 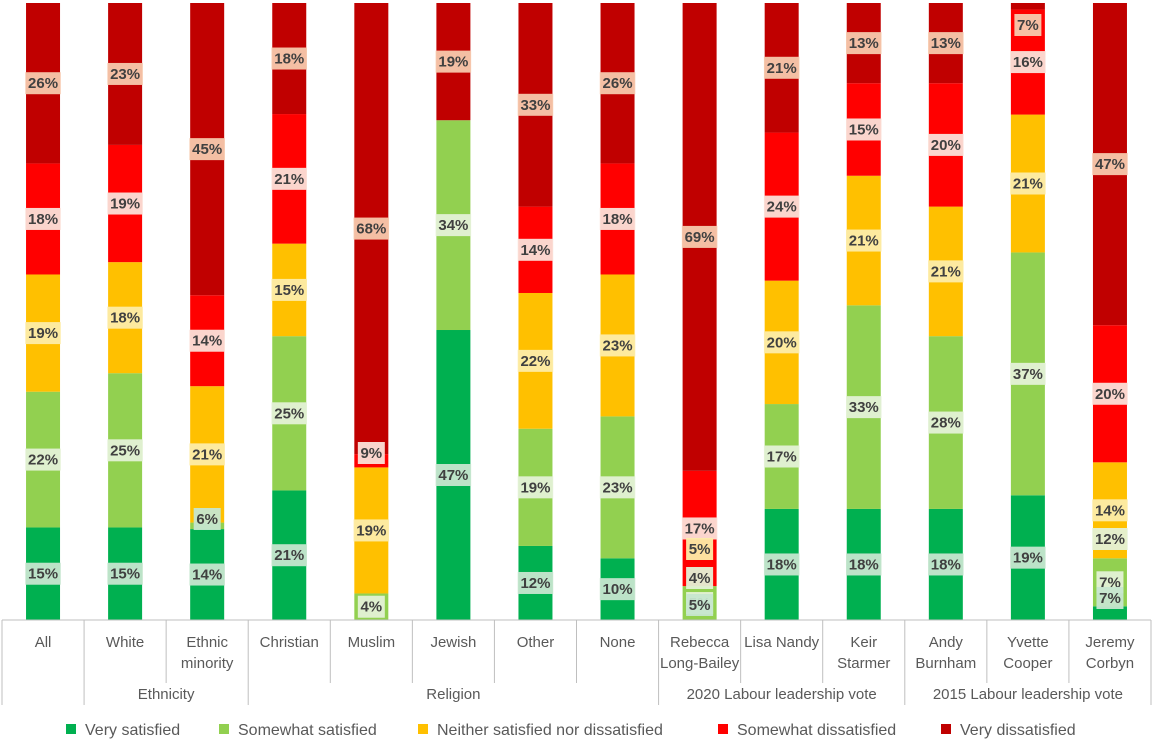 I want to click on legend-label-2: Neither satisfied nor dissatisfied, so click(x=550, y=730).